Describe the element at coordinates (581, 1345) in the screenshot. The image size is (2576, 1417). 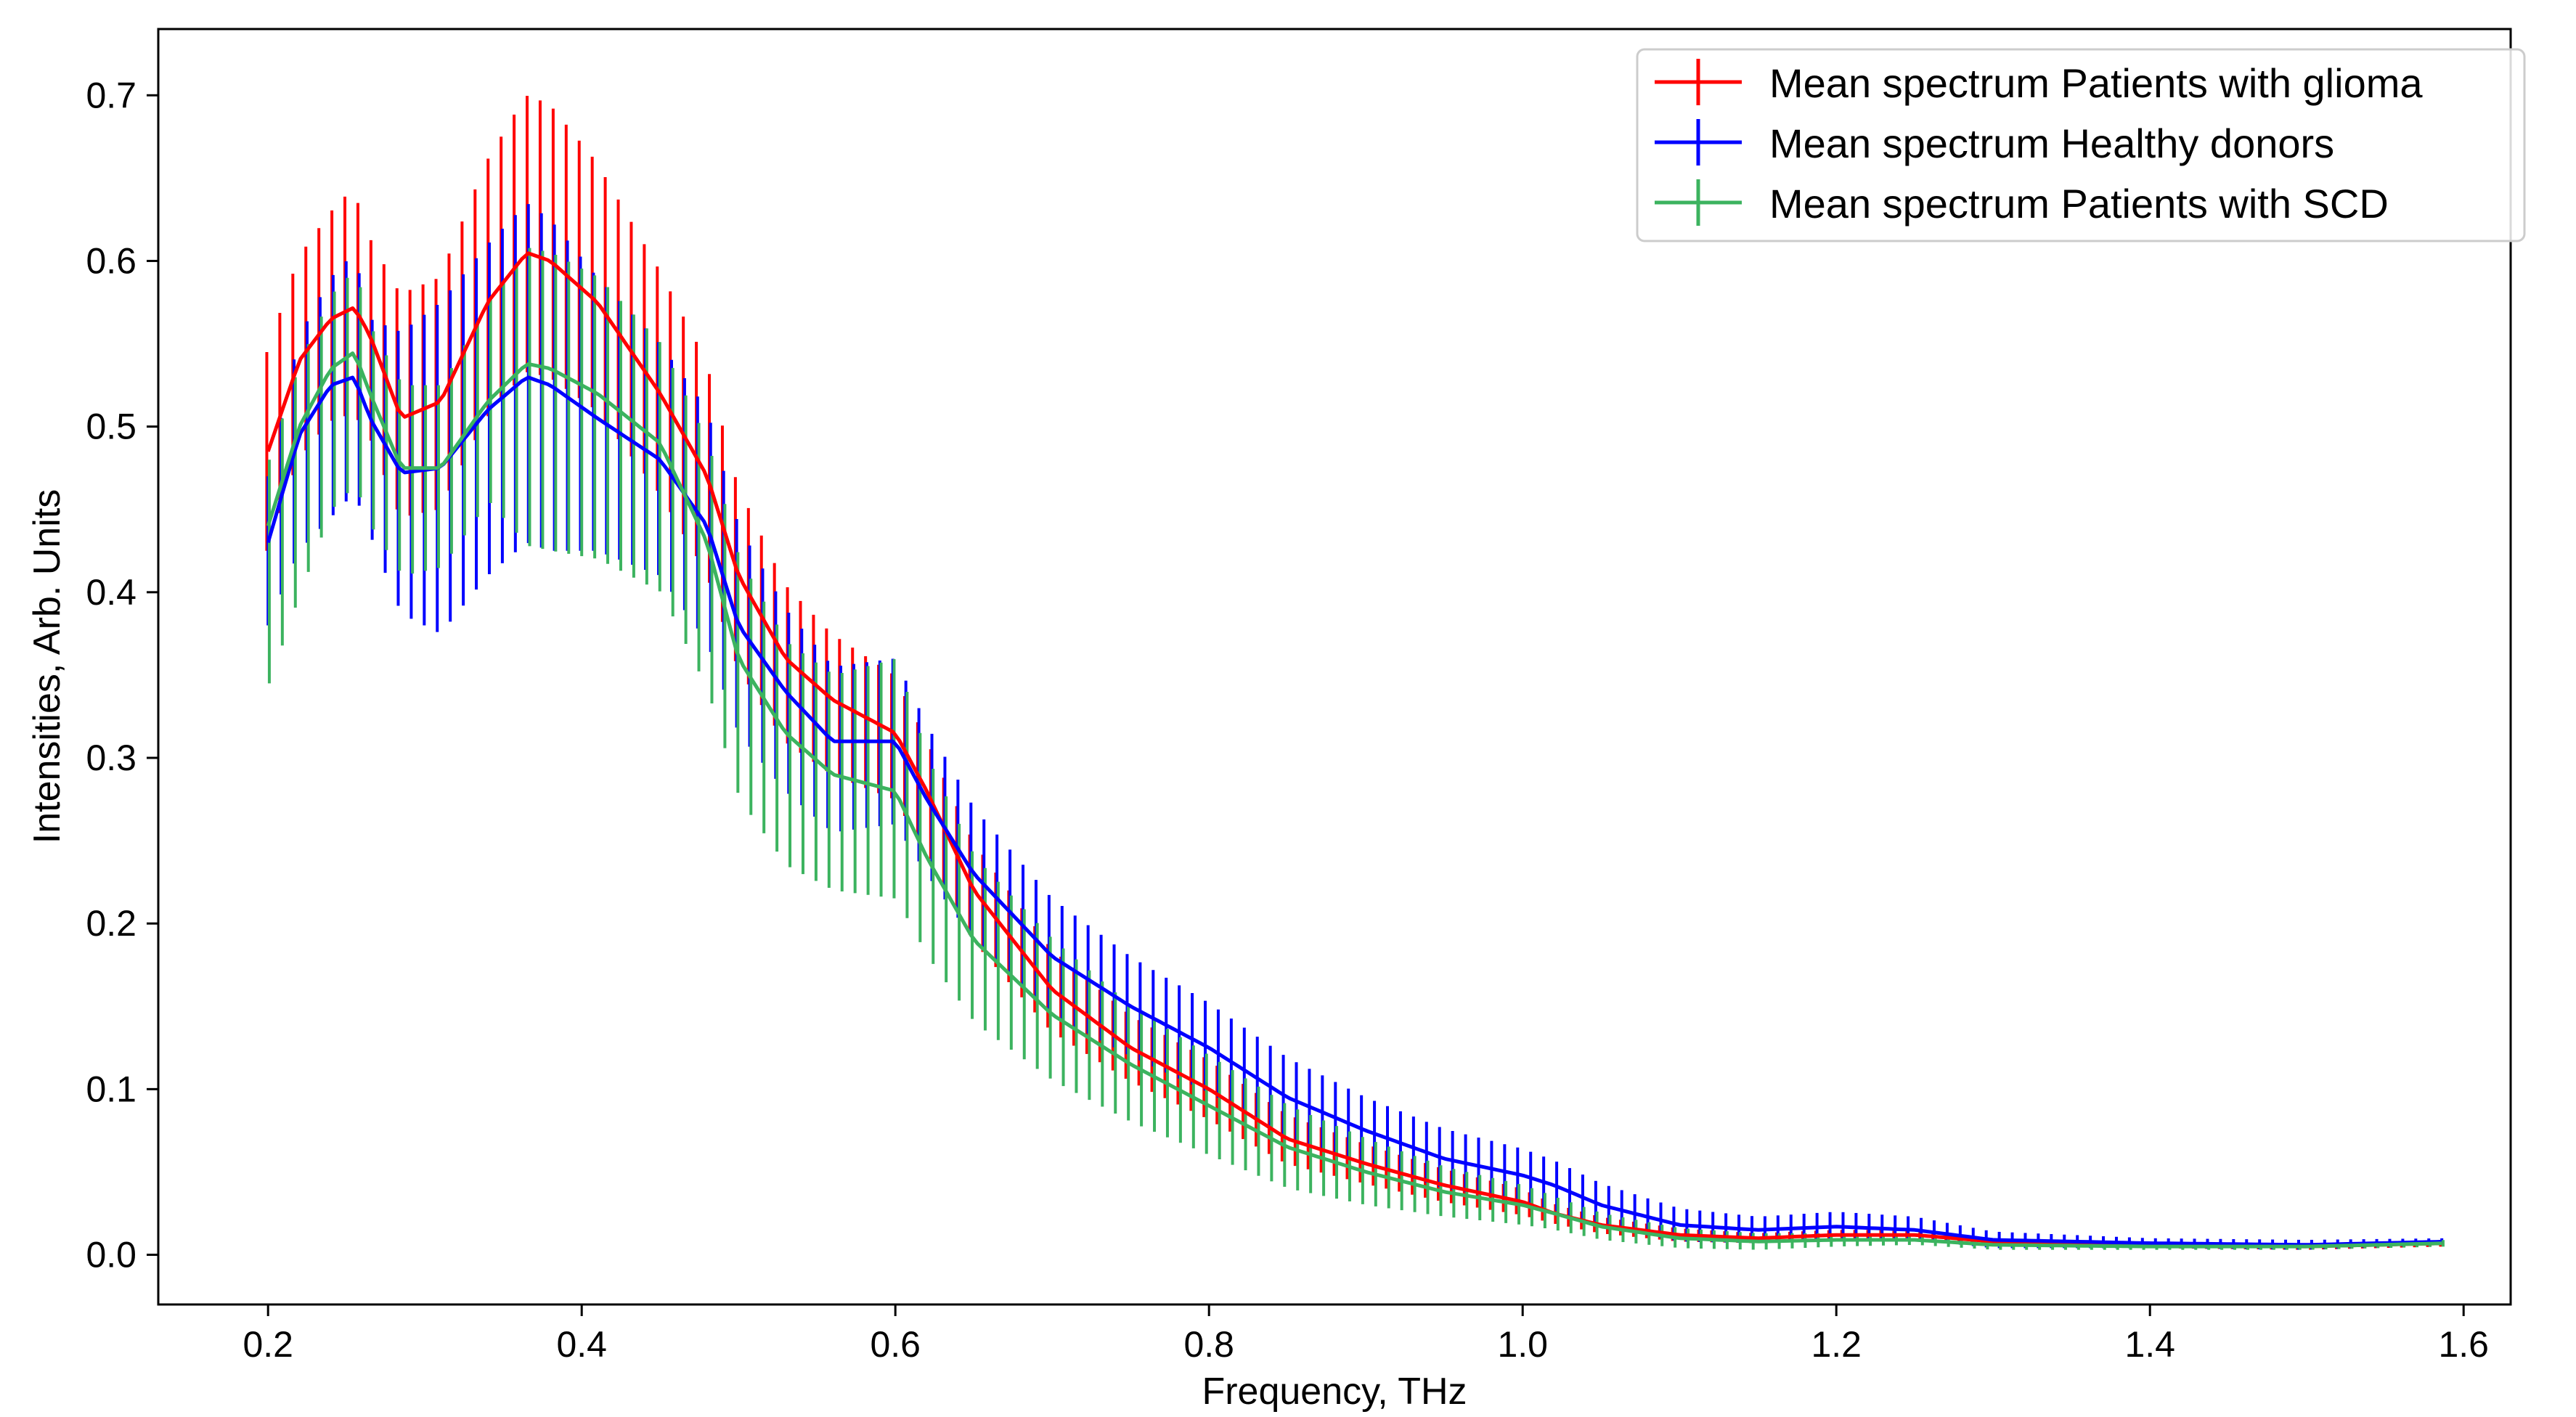
I see `x-tick-label: 0.4` at that location.